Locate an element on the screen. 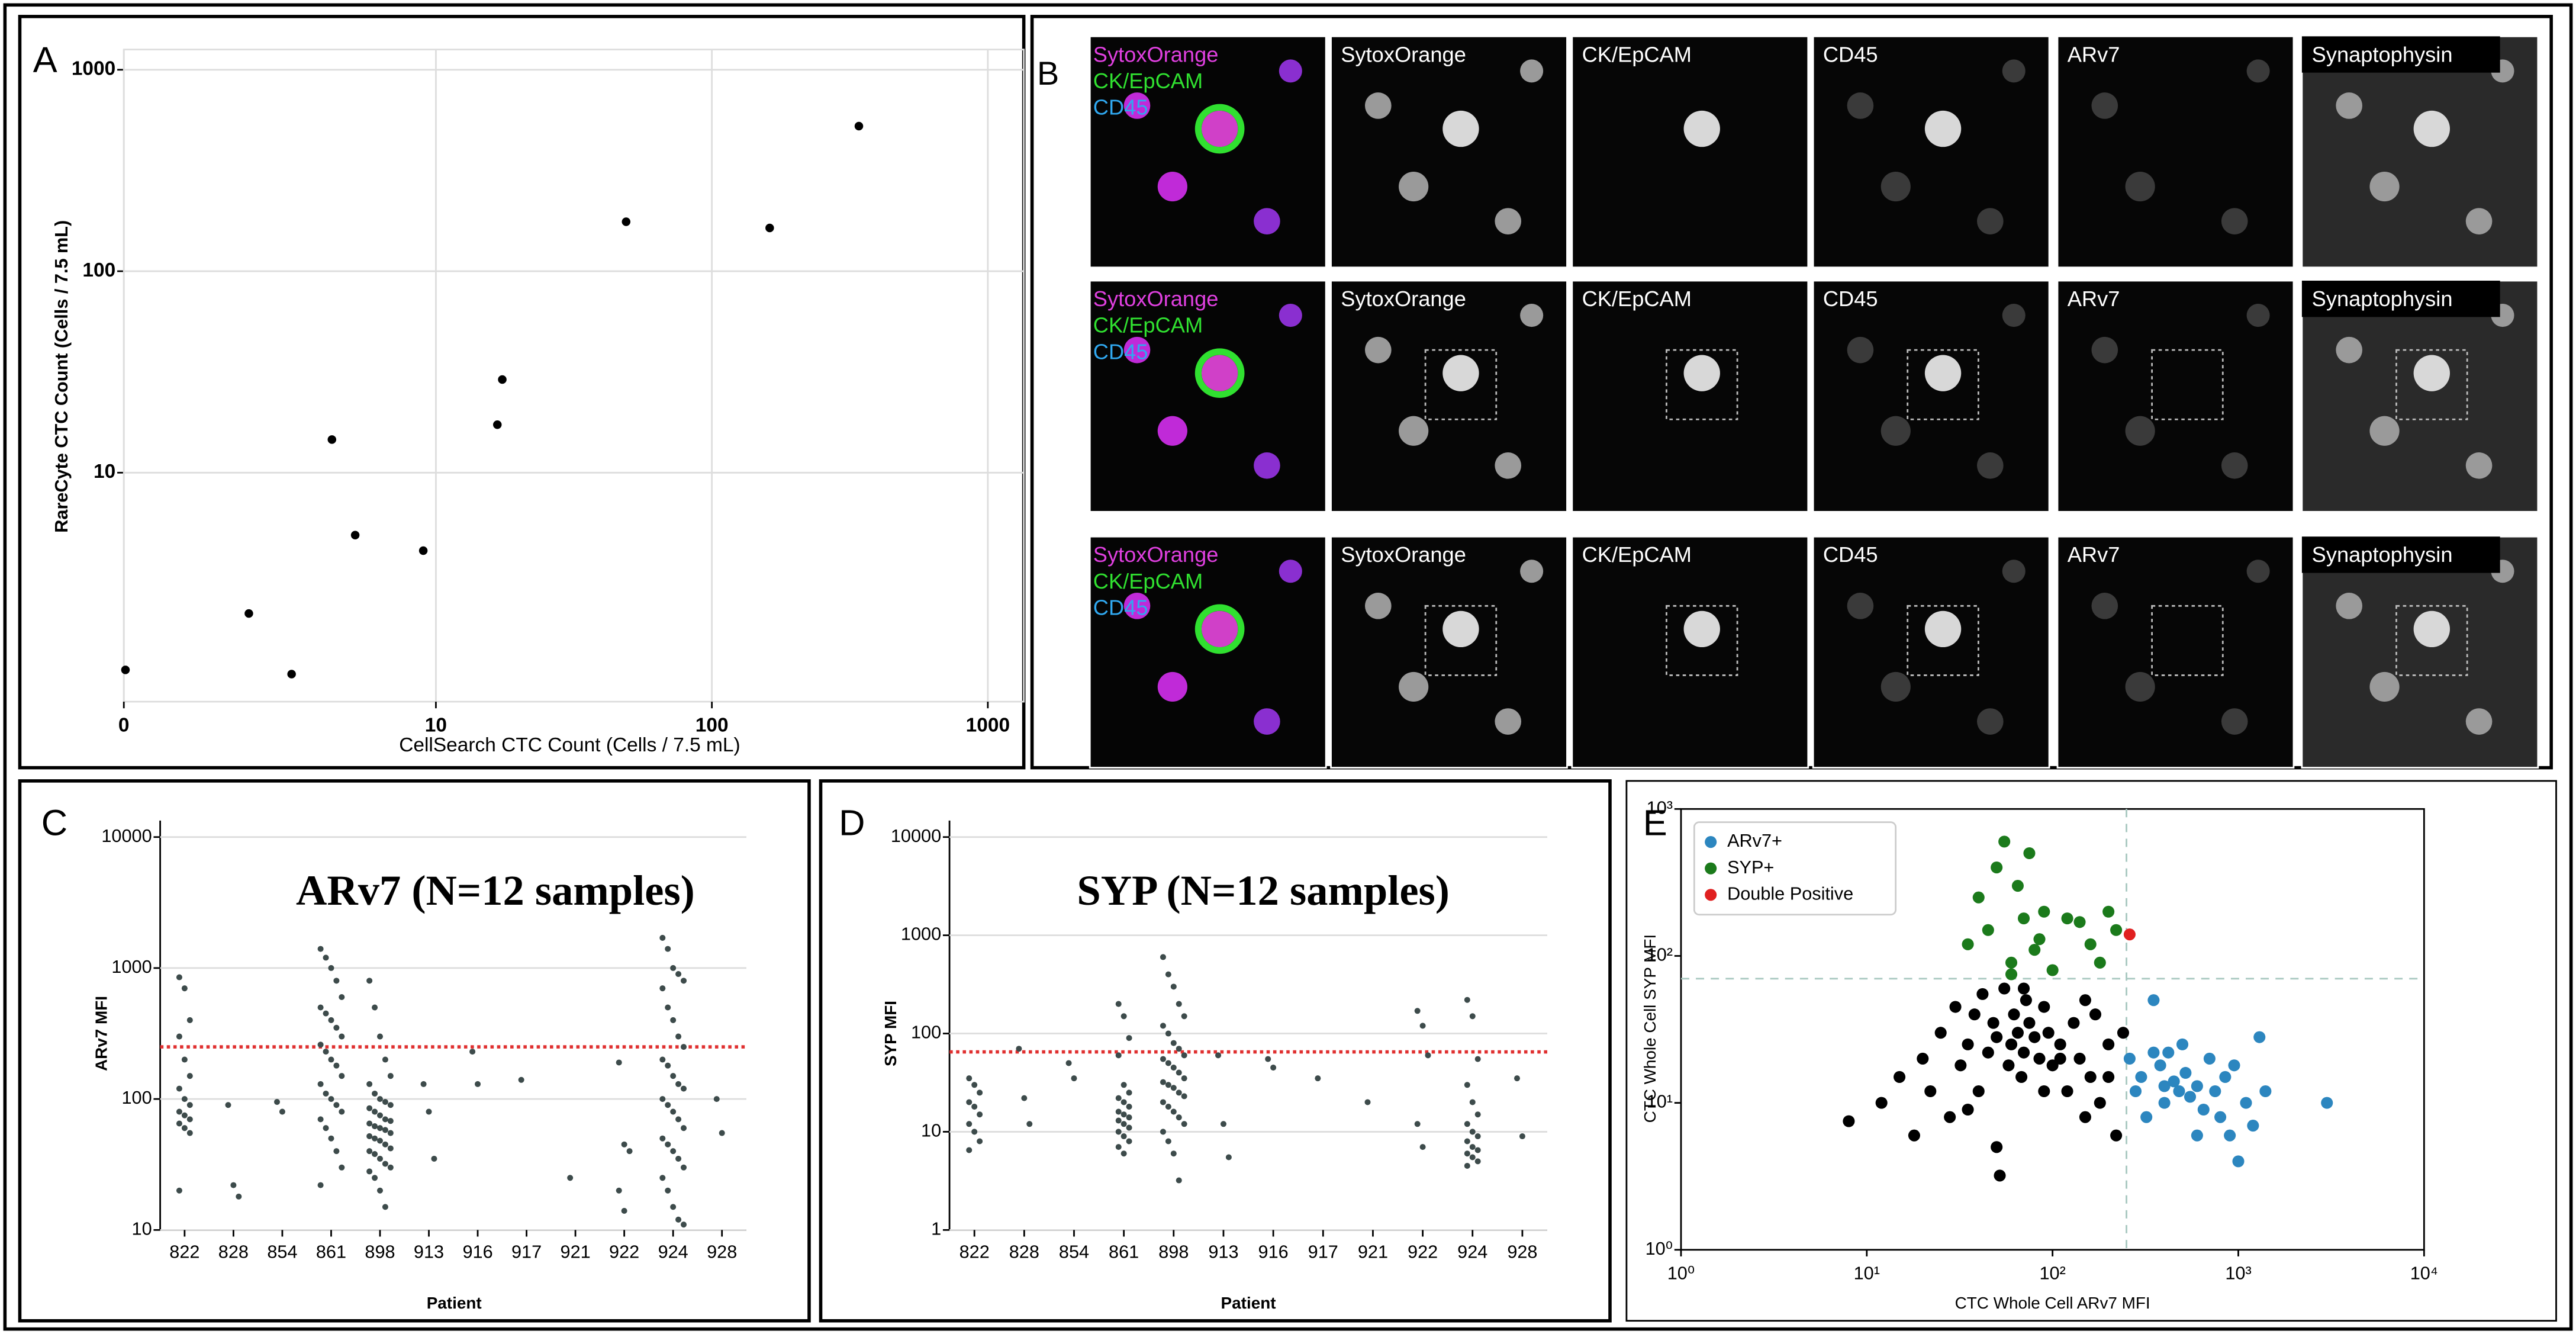 The width and height of the screenshot is (2576, 1334). y-tick-label: 10² is located at coordinates (1660, 955).